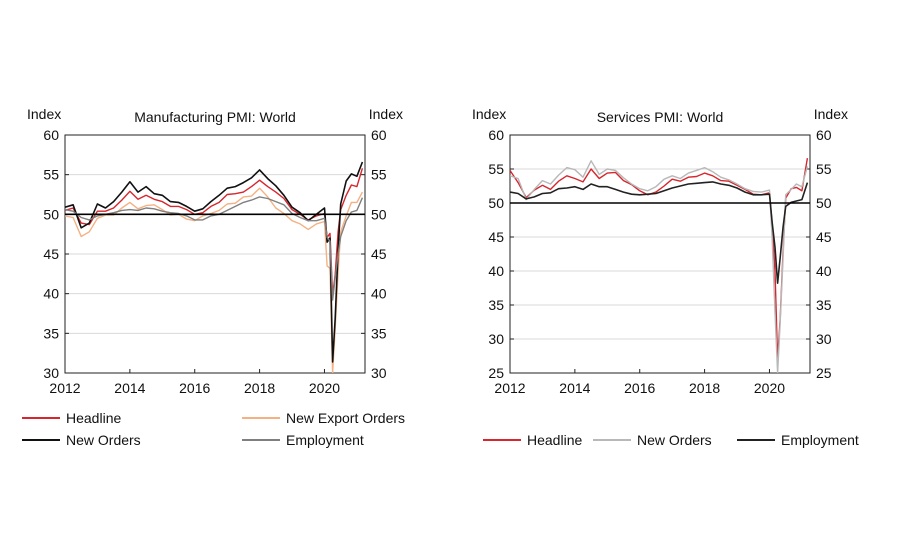 The width and height of the screenshot is (900, 550). What do you see at coordinates (660, 117) in the screenshot?
I see `chart1-title: Services PMI: World` at bounding box center [660, 117].